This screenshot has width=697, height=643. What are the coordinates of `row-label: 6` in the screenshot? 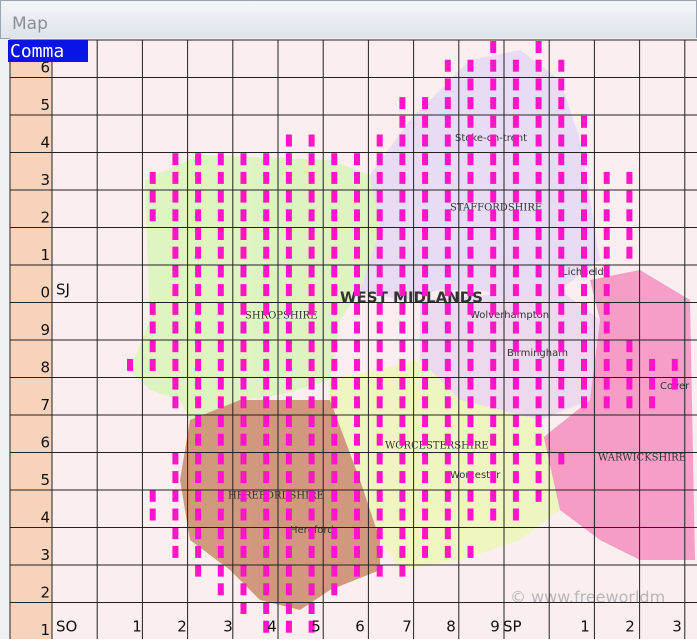 It's located at (45, 68).